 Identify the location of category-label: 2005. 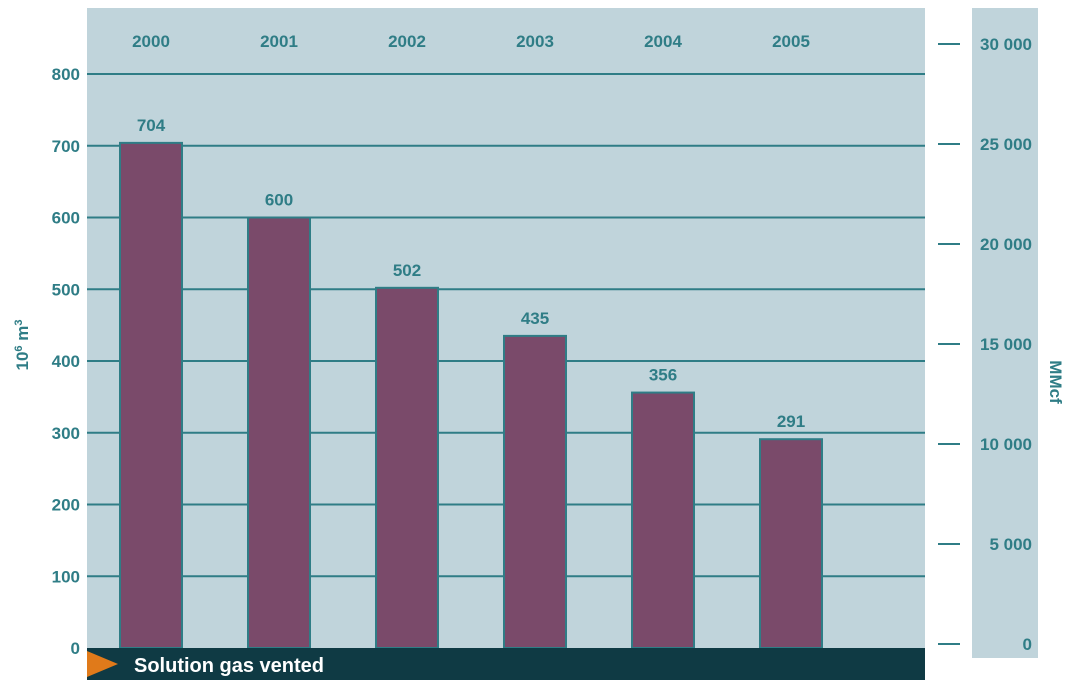
(791, 41).